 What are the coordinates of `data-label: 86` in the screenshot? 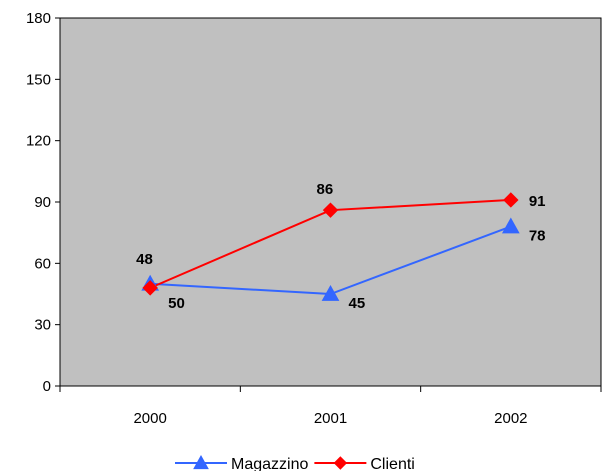 It's located at (325, 189).